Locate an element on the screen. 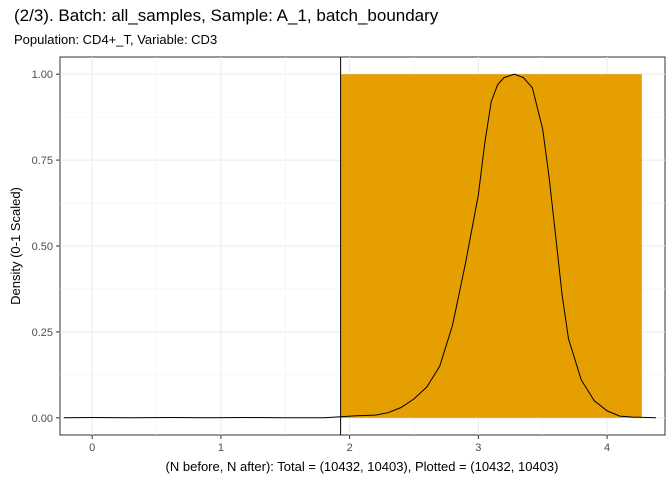 The height and width of the screenshot is (480, 672). x-tick-label: 0 is located at coordinates (92, 448).